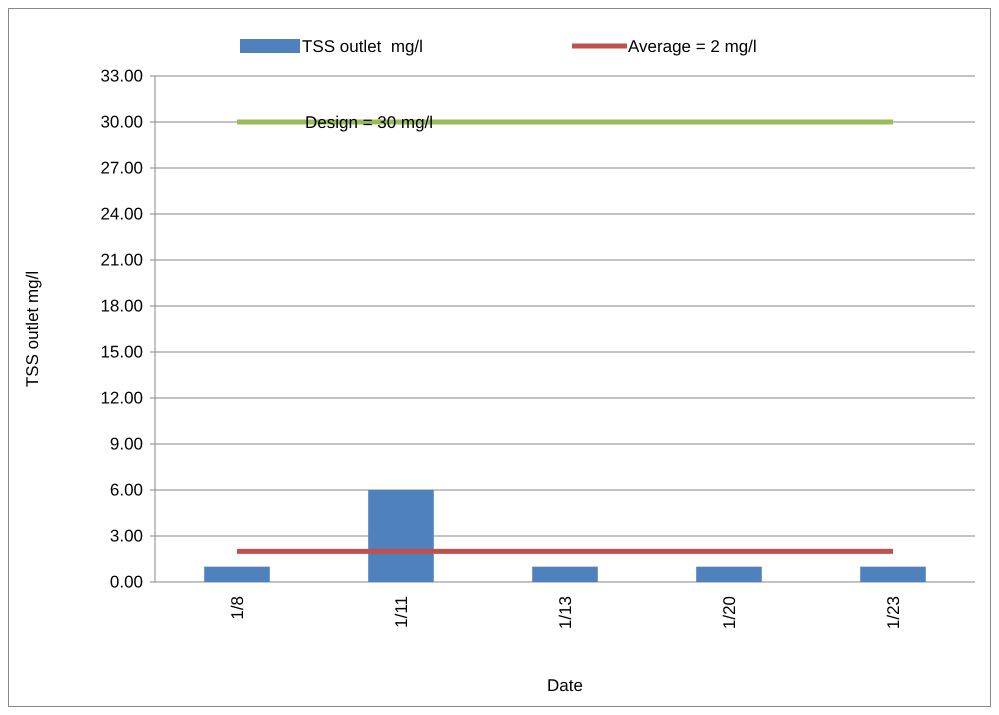 This screenshot has height=715, width=999. Describe the element at coordinates (32, 329) in the screenshot. I see `y-axis-title: TSS outlet mg/l` at that location.